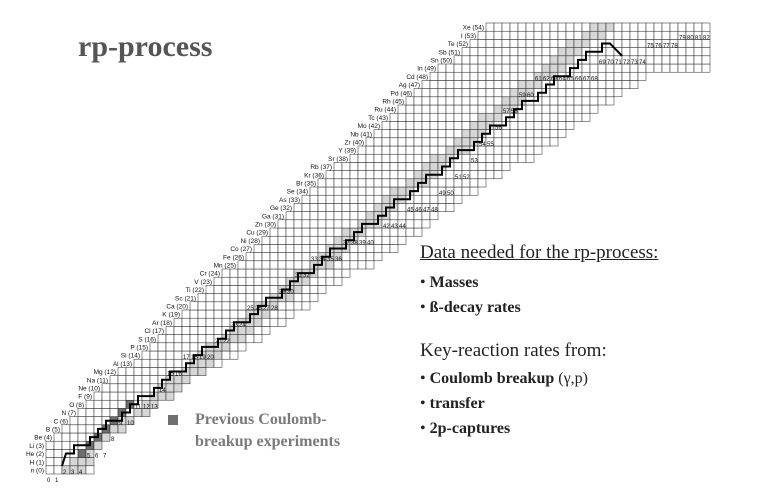  What do you see at coordinates (546, 79) in the screenshot?
I see `neutron-number-label: 62` at bounding box center [546, 79].